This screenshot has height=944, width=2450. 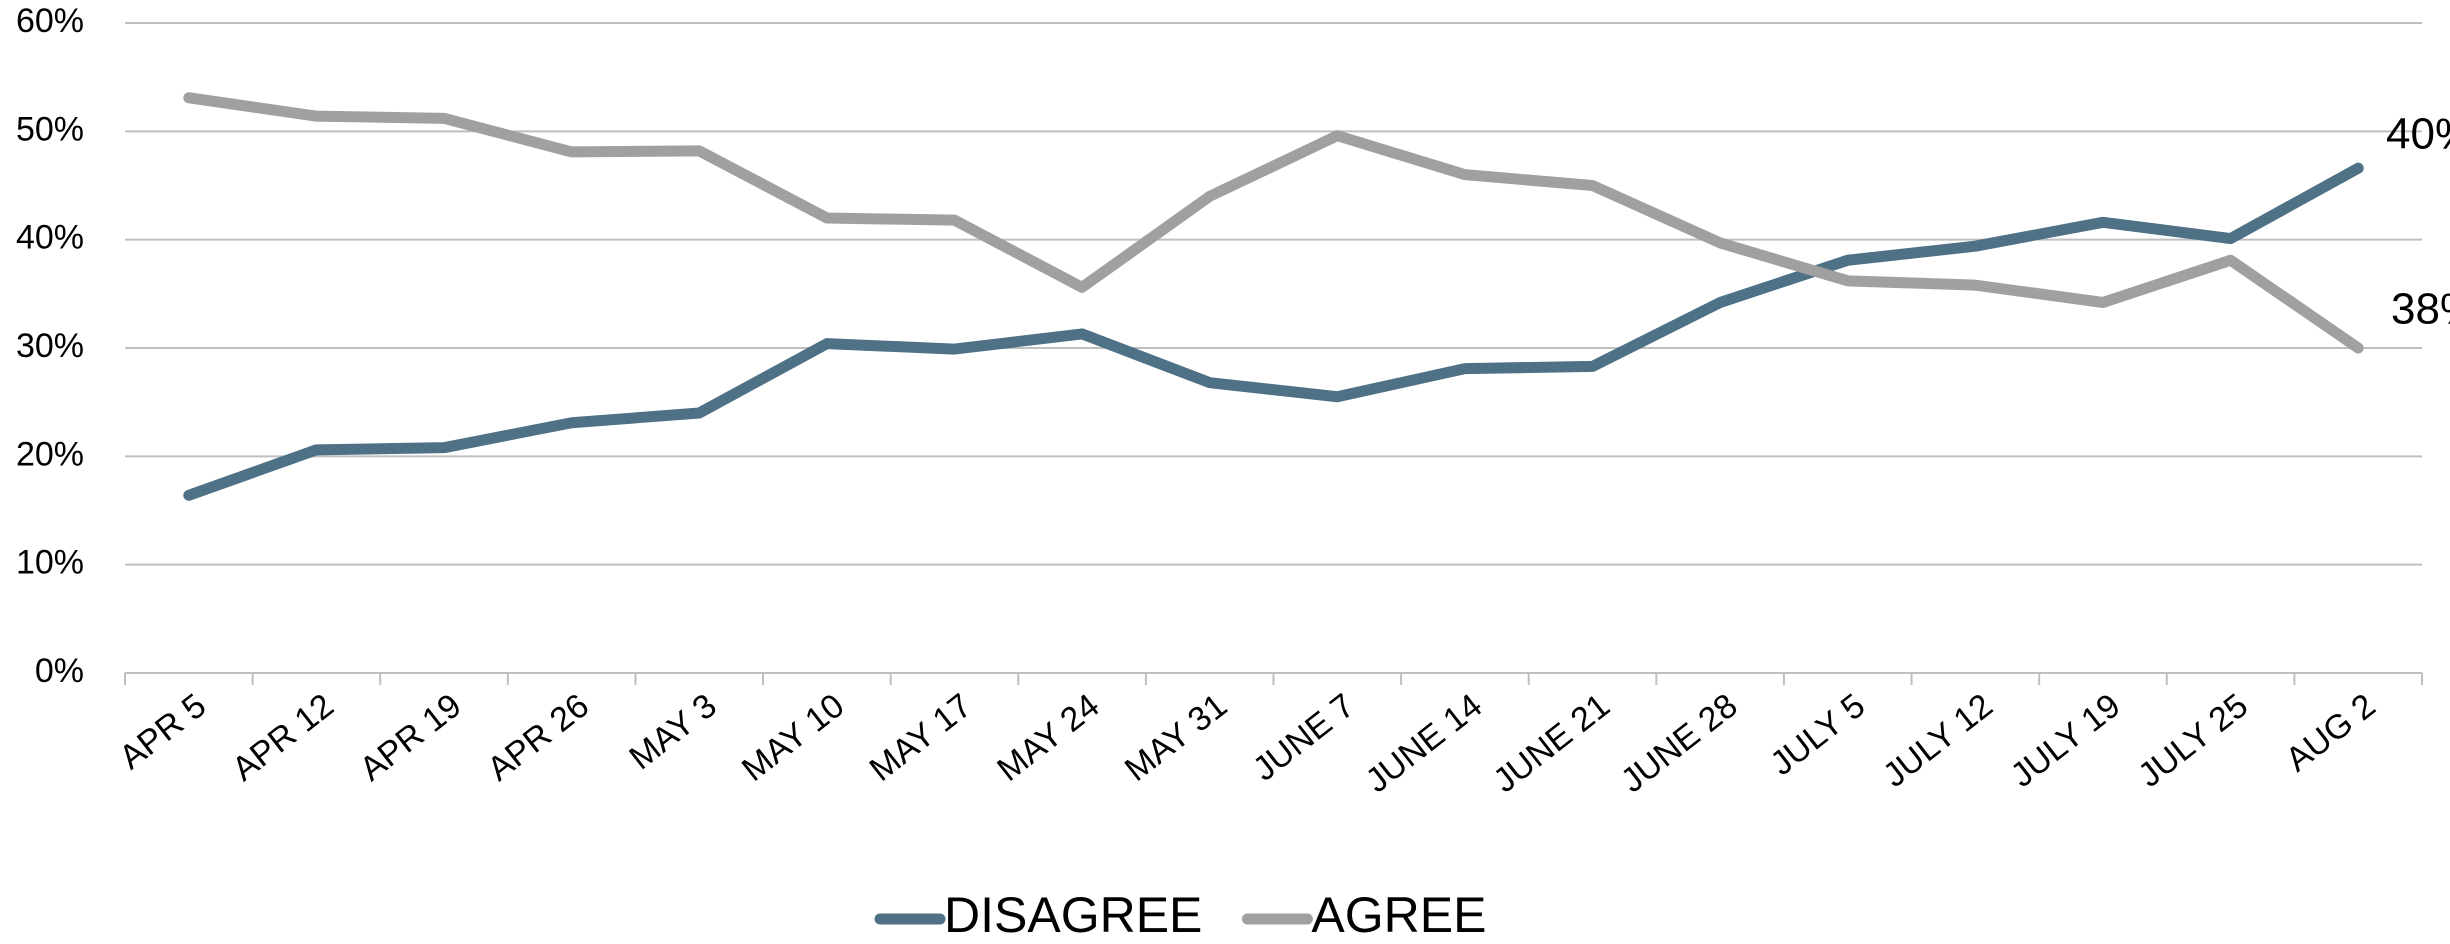 I want to click on x-tick-label: APR 12, so click(x=283, y=737).